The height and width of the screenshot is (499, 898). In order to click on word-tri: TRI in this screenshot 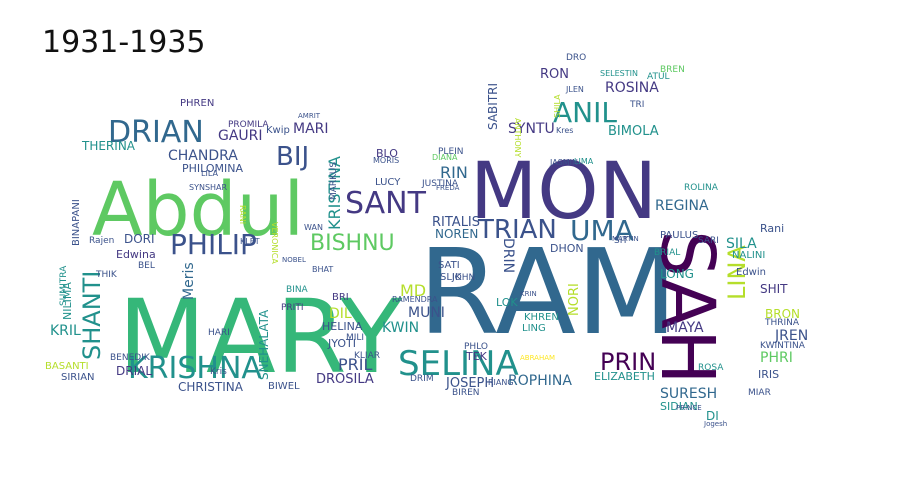, I will do `click(636, 105)`.